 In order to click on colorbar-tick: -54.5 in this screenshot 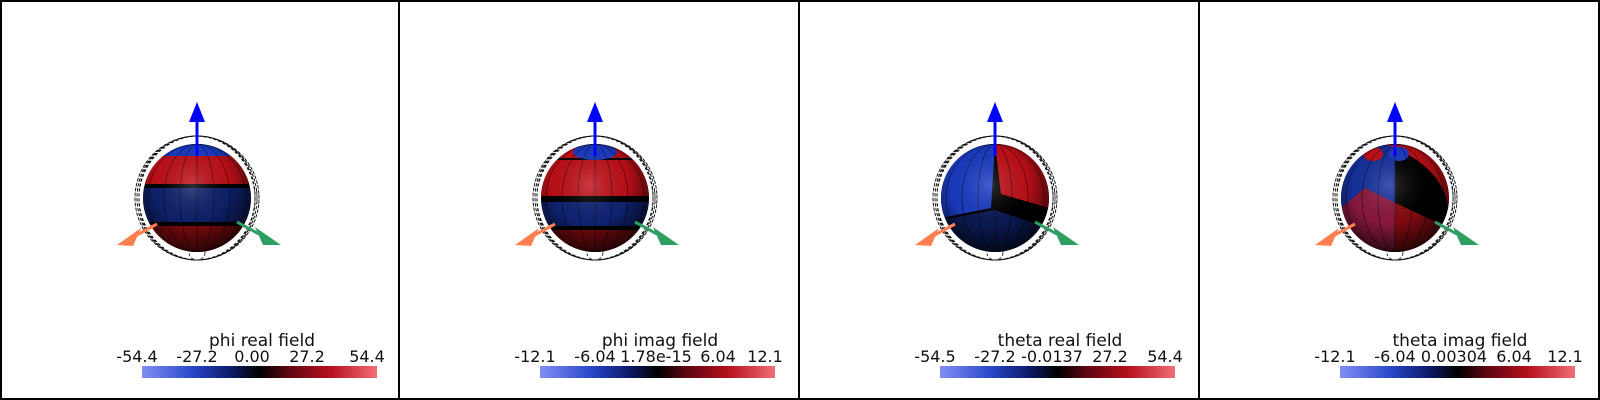, I will do `click(935, 356)`.